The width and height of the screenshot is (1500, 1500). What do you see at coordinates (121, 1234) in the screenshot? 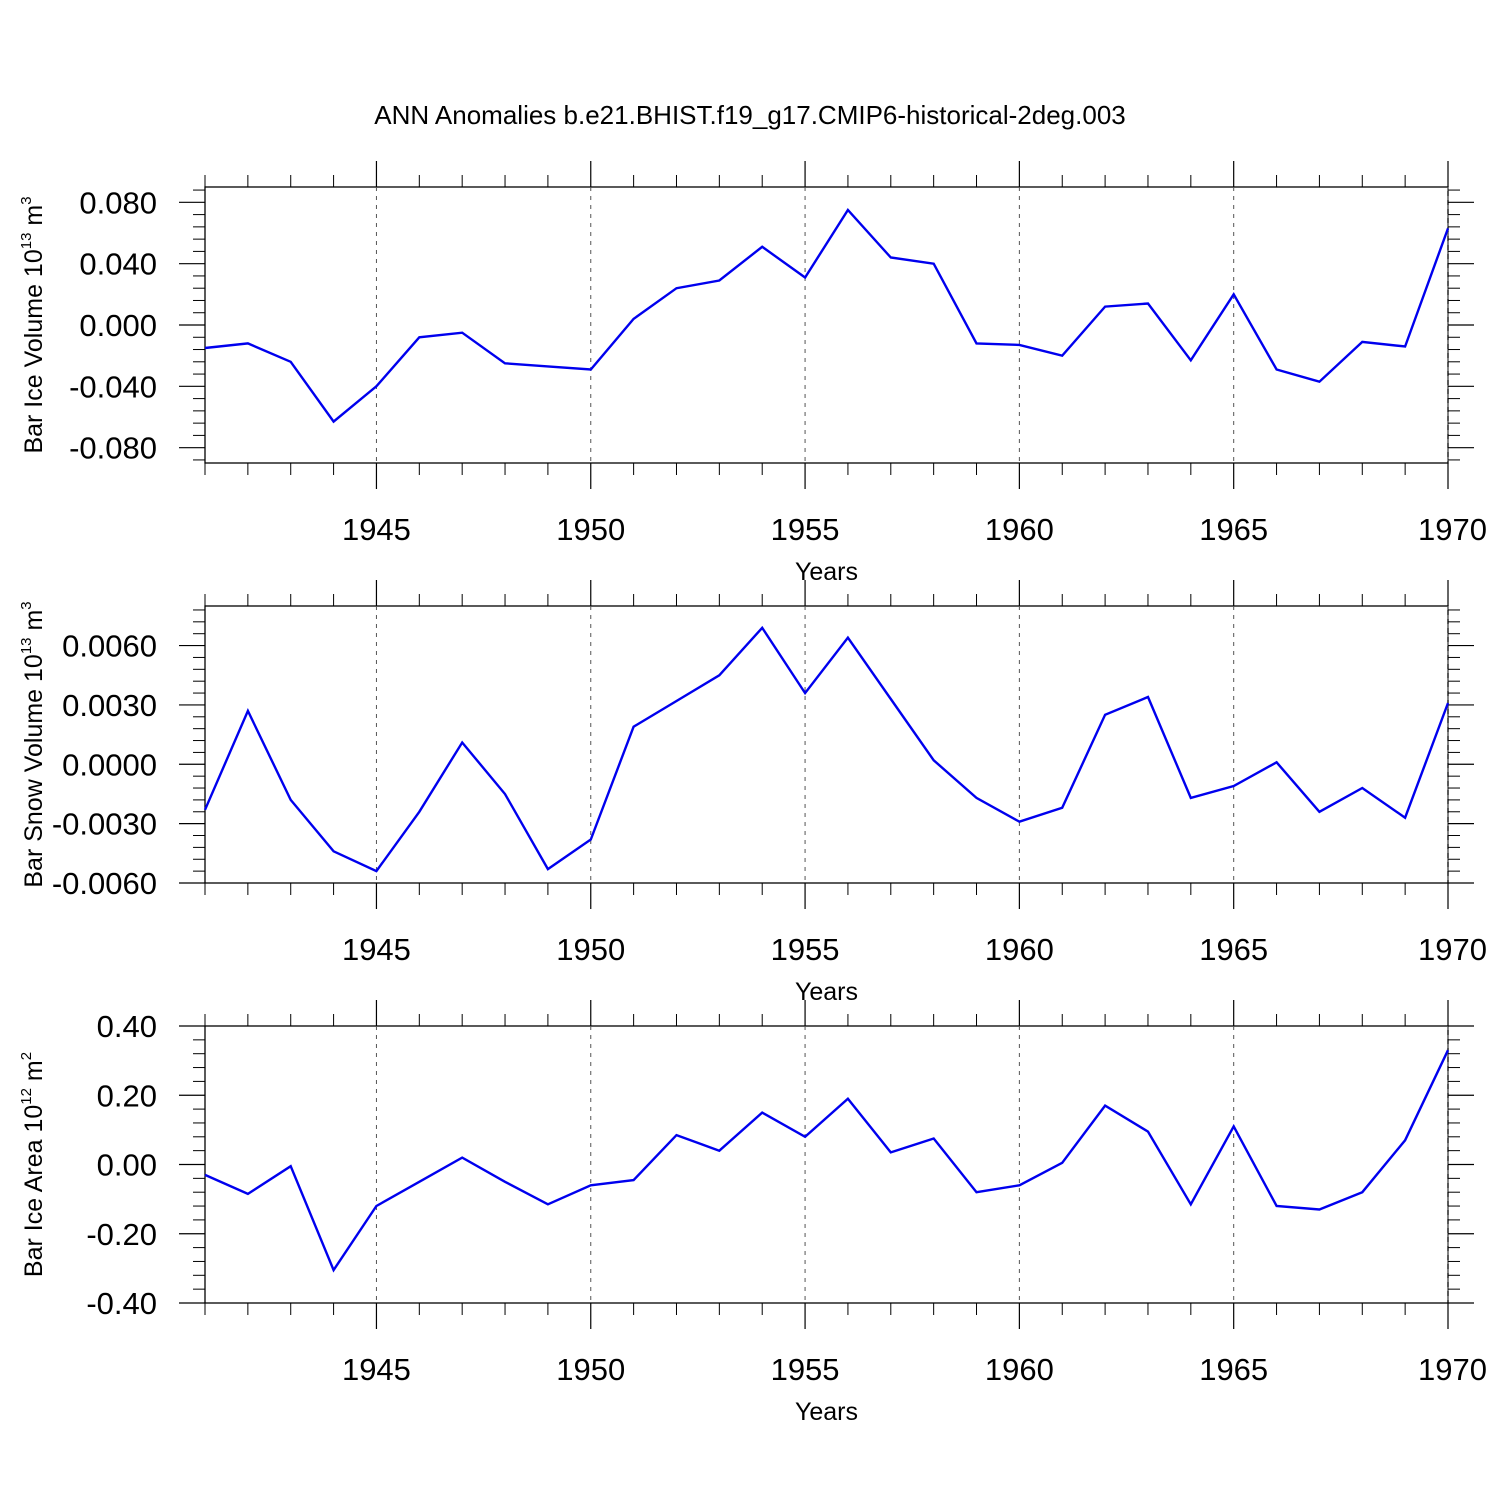
I see `y-tick-label: -0.20` at bounding box center [121, 1234].